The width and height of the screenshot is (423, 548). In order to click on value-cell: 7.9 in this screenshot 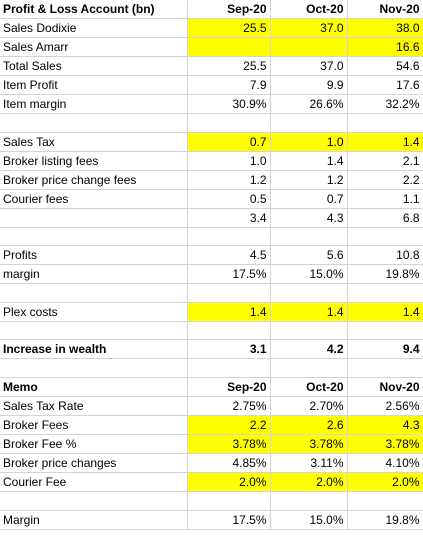, I will do `click(229, 85)`.